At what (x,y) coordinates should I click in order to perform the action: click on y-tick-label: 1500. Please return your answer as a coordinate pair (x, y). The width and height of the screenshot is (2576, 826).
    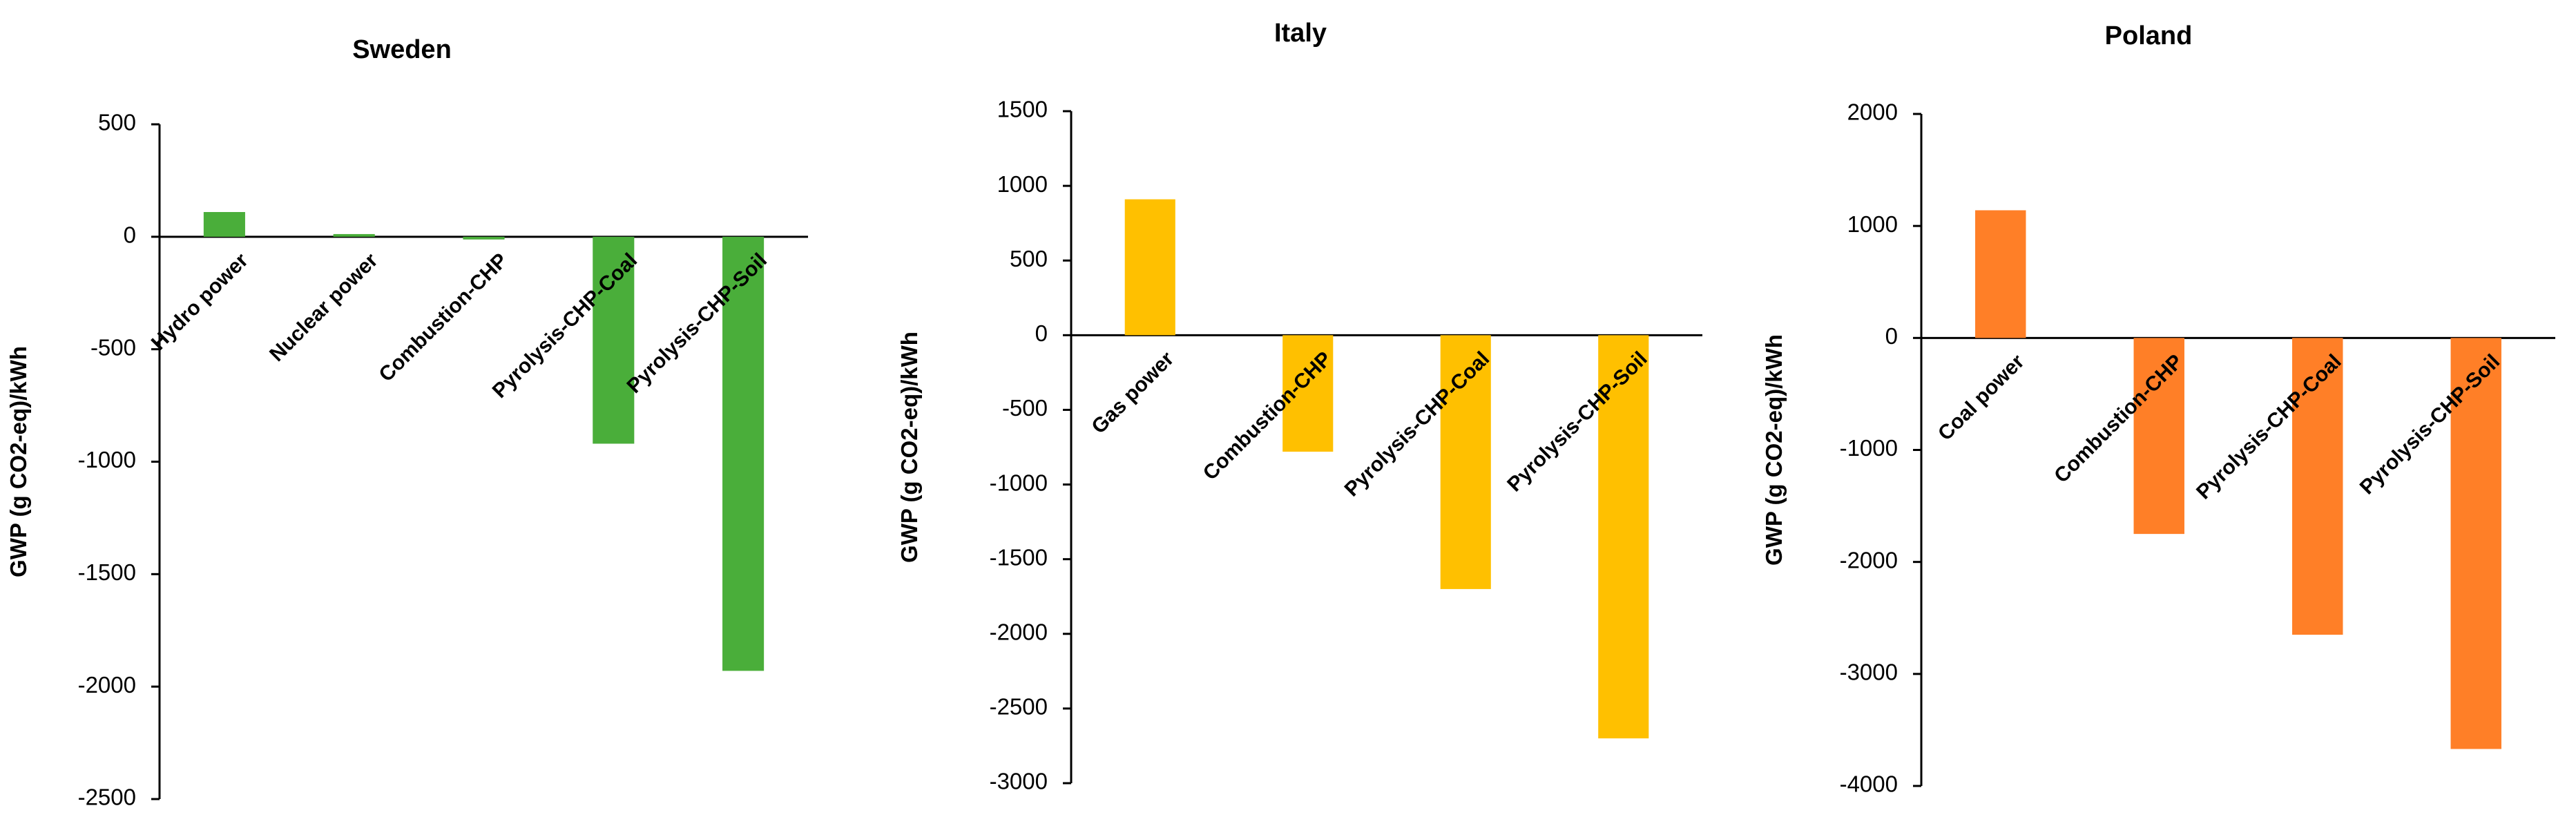
    Looking at the image, I should click on (1022, 109).